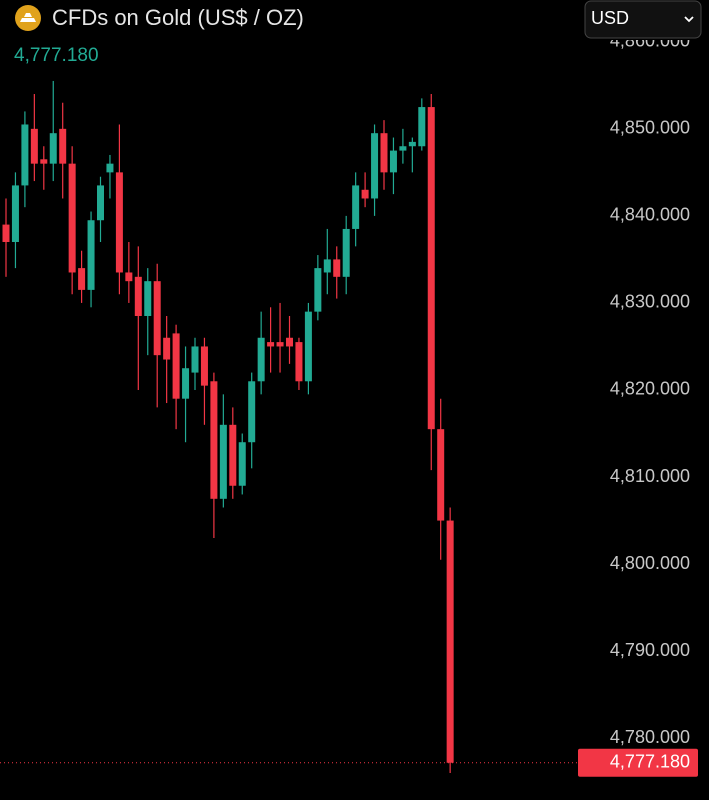 This screenshot has width=709, height=800. What do you see at coordinates (689, 19) in the screenshot?
I see `chevron` at bounding box center [689, 19].